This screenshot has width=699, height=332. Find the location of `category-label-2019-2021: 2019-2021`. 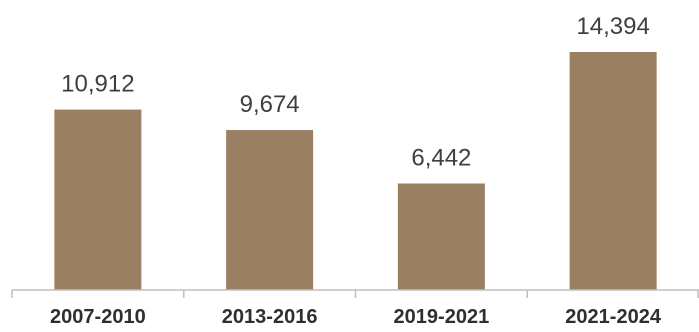

category-label-2019-2021: 2019-2021 is located at coordinates (442, 317).